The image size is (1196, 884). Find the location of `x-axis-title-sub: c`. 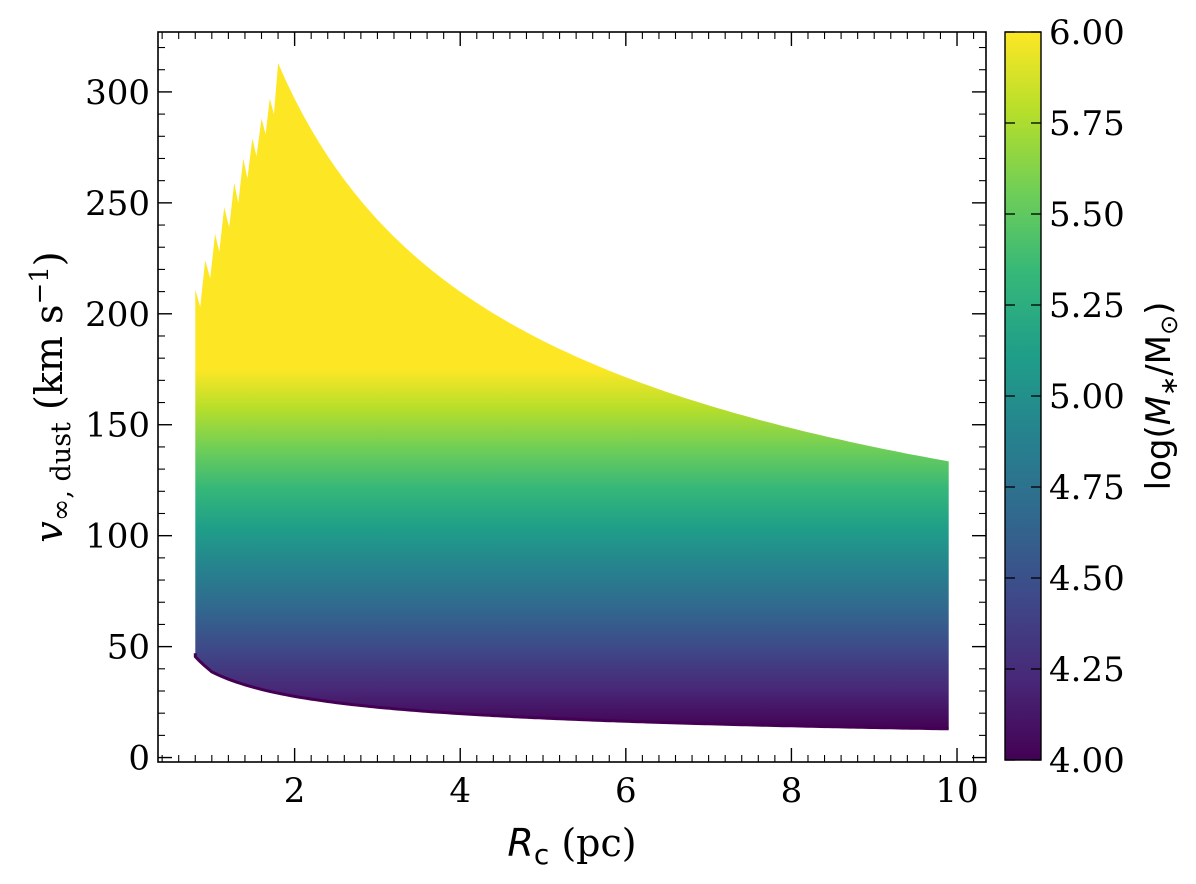

x-axis-title-sub: c is located at coordinates (541, 854).